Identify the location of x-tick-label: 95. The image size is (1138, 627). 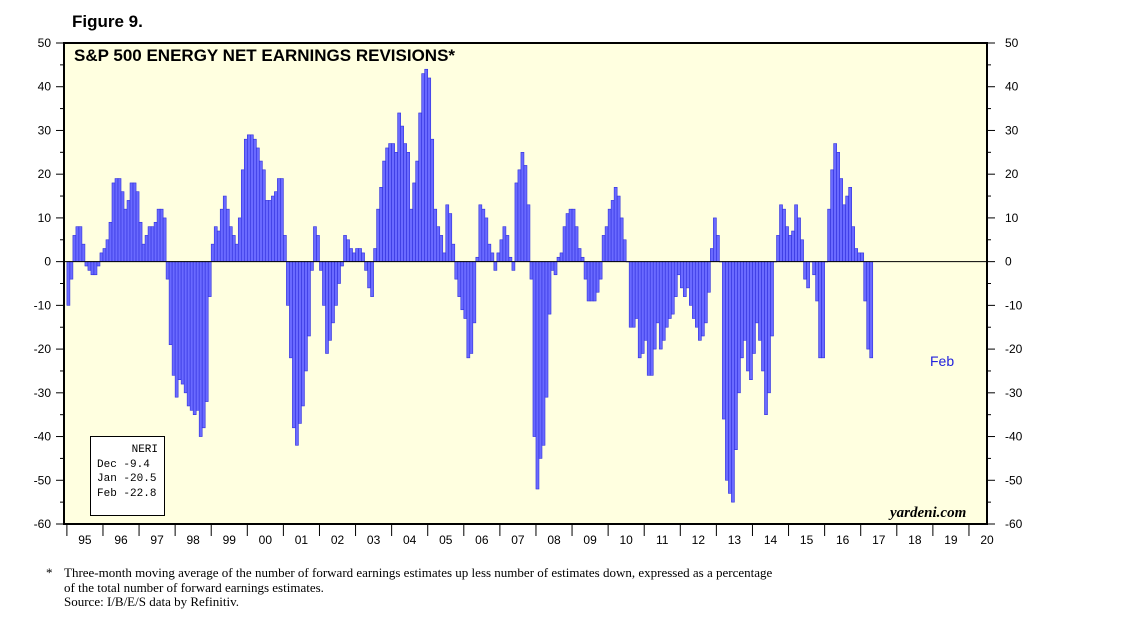
(85, 540).